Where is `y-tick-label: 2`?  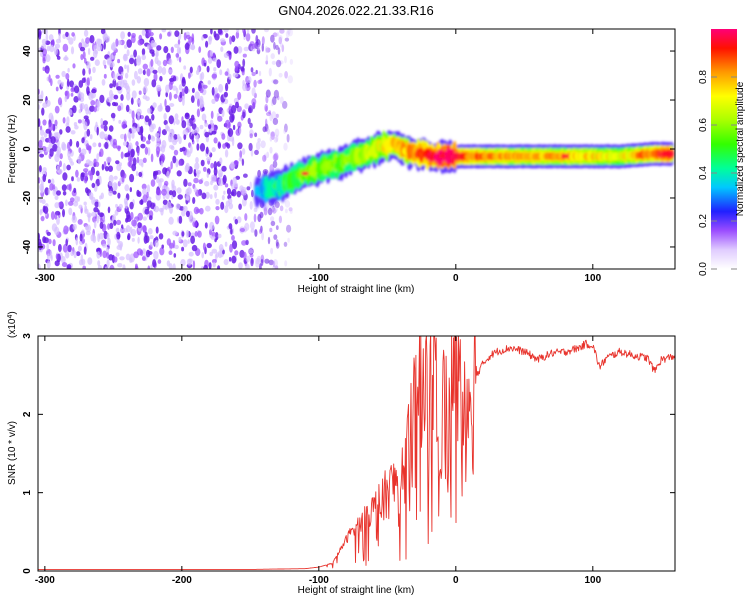
y-tick-label: 2 is located at coordinates (27, 414).